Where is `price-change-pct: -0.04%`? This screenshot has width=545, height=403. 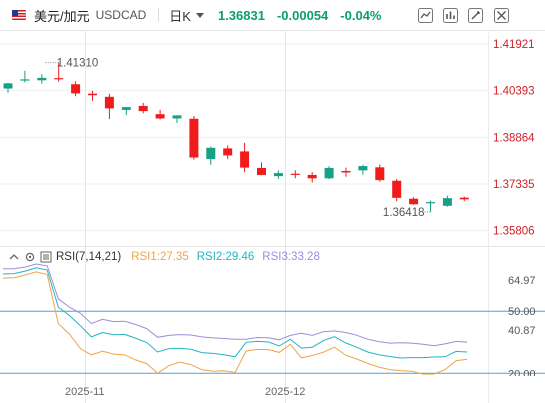
price-change-pct: -0.04% is located at coordinates (361, 15).